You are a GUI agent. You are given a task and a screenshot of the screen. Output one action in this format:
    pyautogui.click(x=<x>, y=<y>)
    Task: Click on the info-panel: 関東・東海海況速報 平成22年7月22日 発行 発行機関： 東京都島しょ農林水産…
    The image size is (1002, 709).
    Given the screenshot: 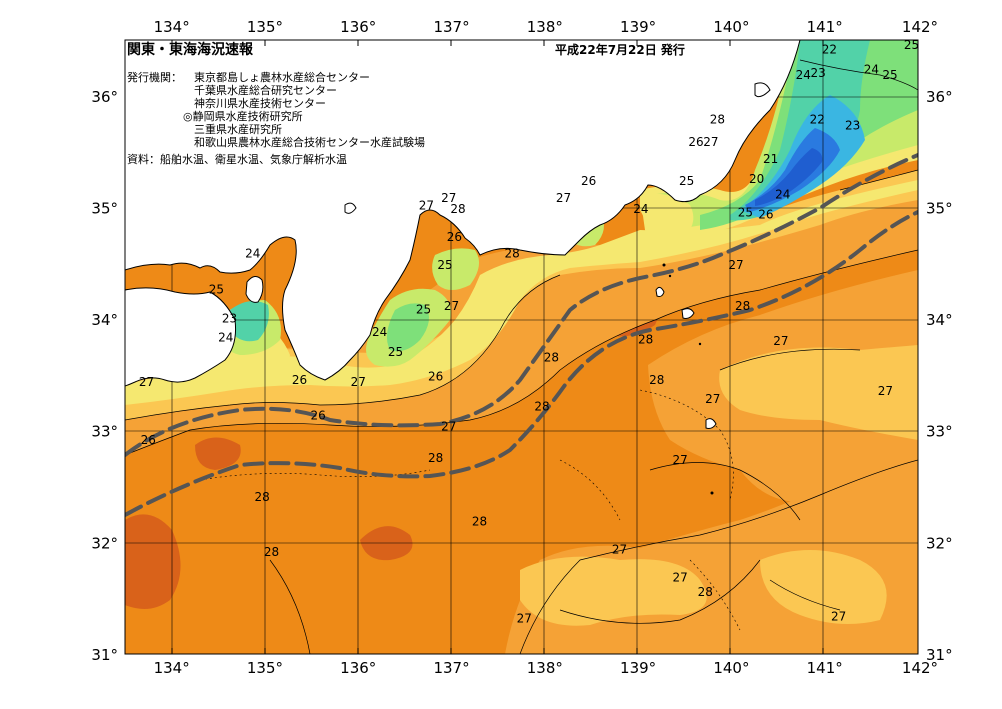 What is the action you would take?
    pyautogui.click(x=406, y=103)
    